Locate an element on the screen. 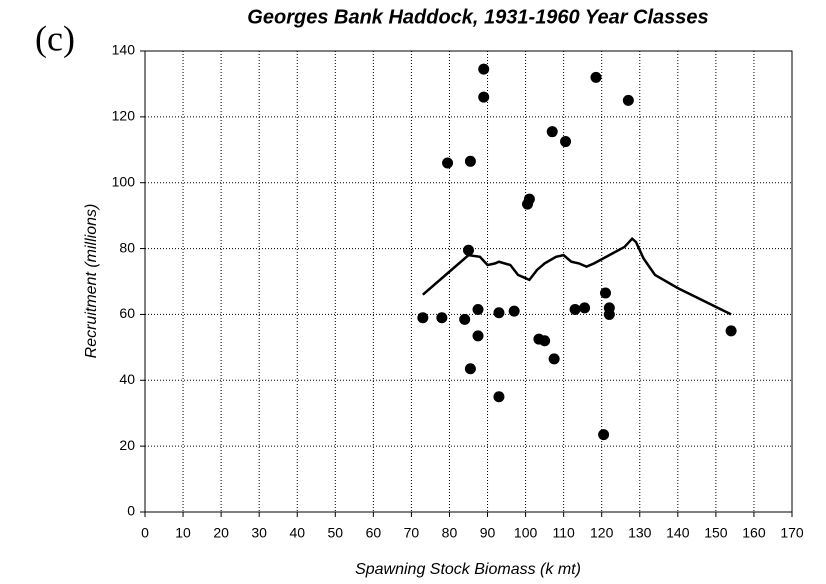 Image resolution: width=826 pixels, height=584 pixels. x-tick-label: 70 is located at coordinates (412, 533).